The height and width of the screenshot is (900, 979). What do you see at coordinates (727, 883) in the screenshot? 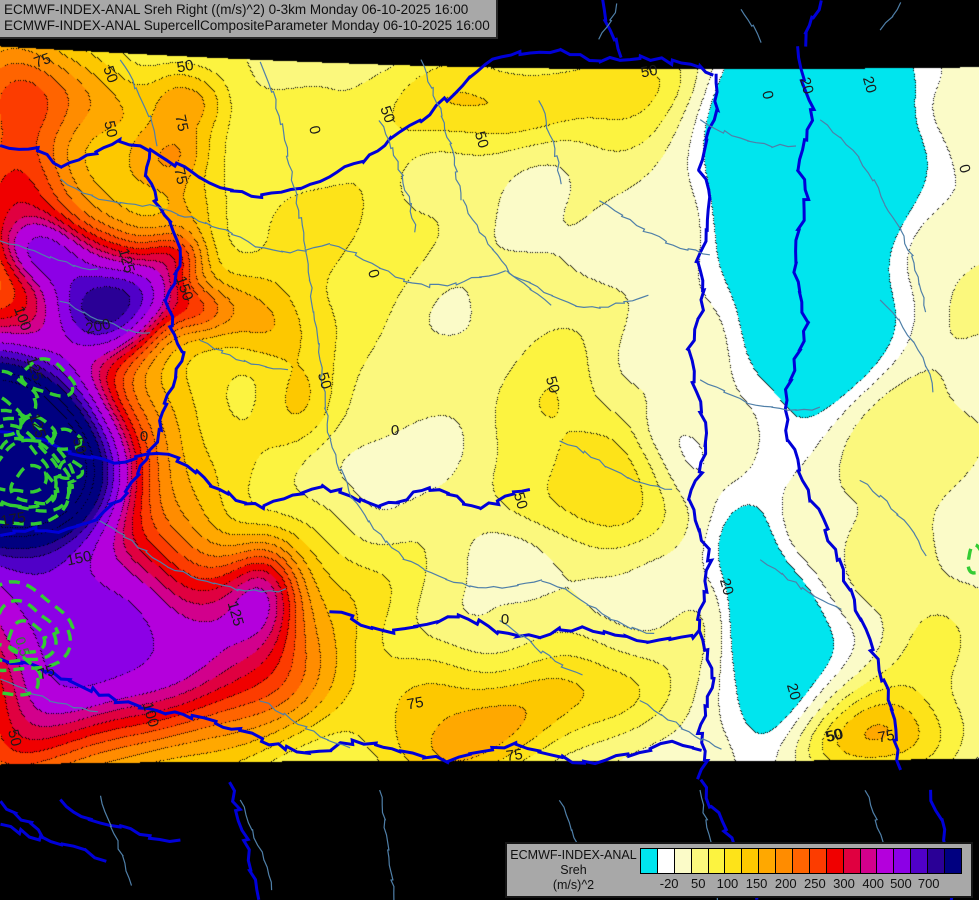
I see `legend-tick-100: 100` at bounding box center [727, 883].